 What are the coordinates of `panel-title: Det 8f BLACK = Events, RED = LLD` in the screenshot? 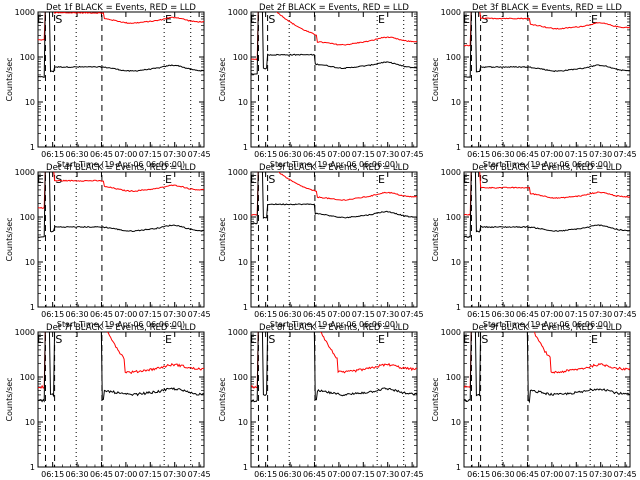 It's located at (334, 328).